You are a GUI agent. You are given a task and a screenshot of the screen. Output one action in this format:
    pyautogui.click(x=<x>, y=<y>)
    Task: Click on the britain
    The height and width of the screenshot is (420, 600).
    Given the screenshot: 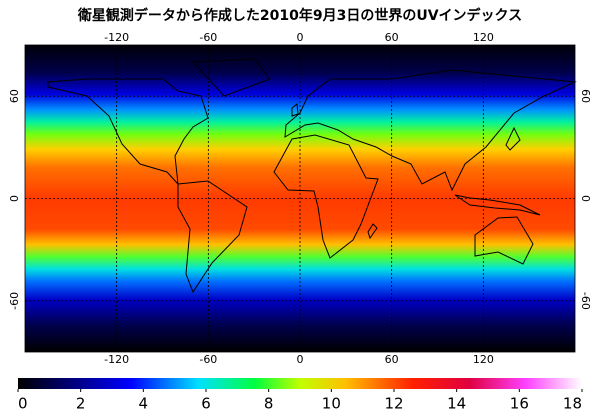 What is the action you would take?
    pyautogui.click(x=295, y=110)
    